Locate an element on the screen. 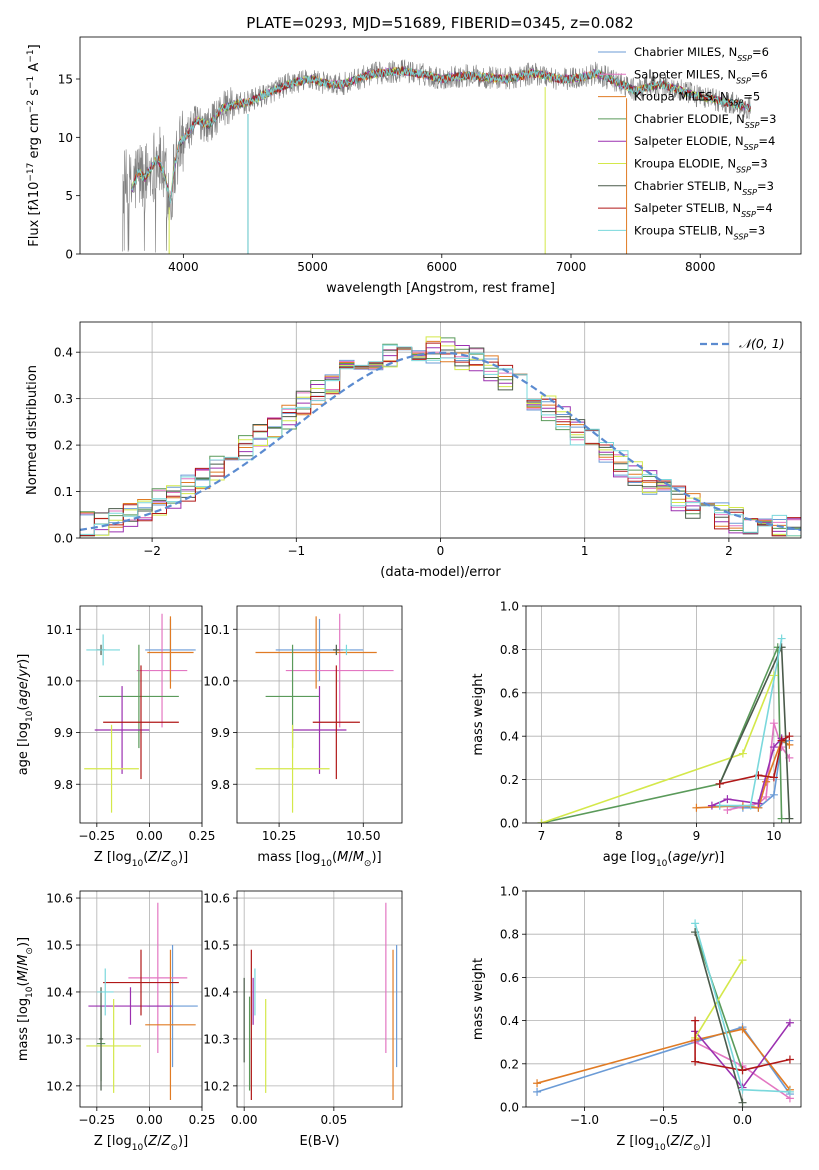 This screenshot has width=819, height=1170. mass_age-ytick-label-0: 9.8 is located at coordinates (220, 785).